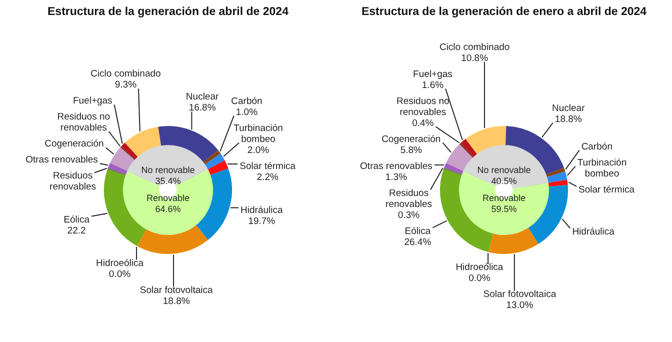 The width and height of the screenshot is (672, 342). Describe the element at coordinates (258, 150) in the screenshot. I see `data-label: 2.0%` at that location.